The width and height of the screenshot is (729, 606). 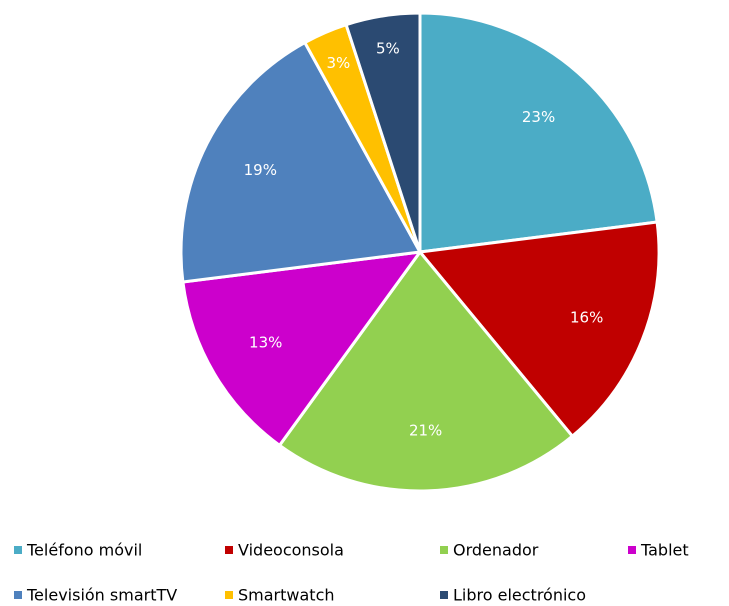 What do you see at coordinates (388, 48) in the screenshot?
I see `data-label: 5%` at bounding box center [388, 48].